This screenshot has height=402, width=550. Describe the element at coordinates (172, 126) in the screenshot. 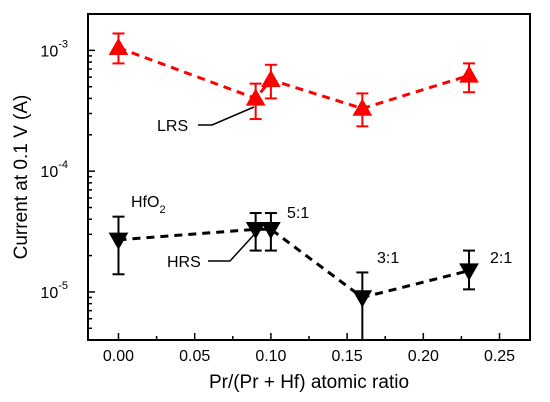

I see `lrs-label: LRS` at that location.